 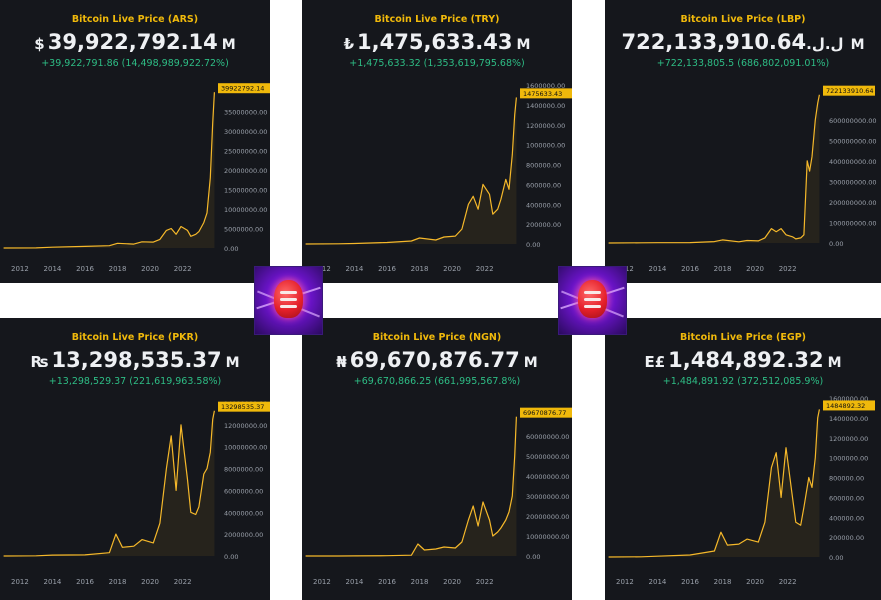 I want to click on price-row: E£ 1,484,892.32 M, so click(x=743, y=360).